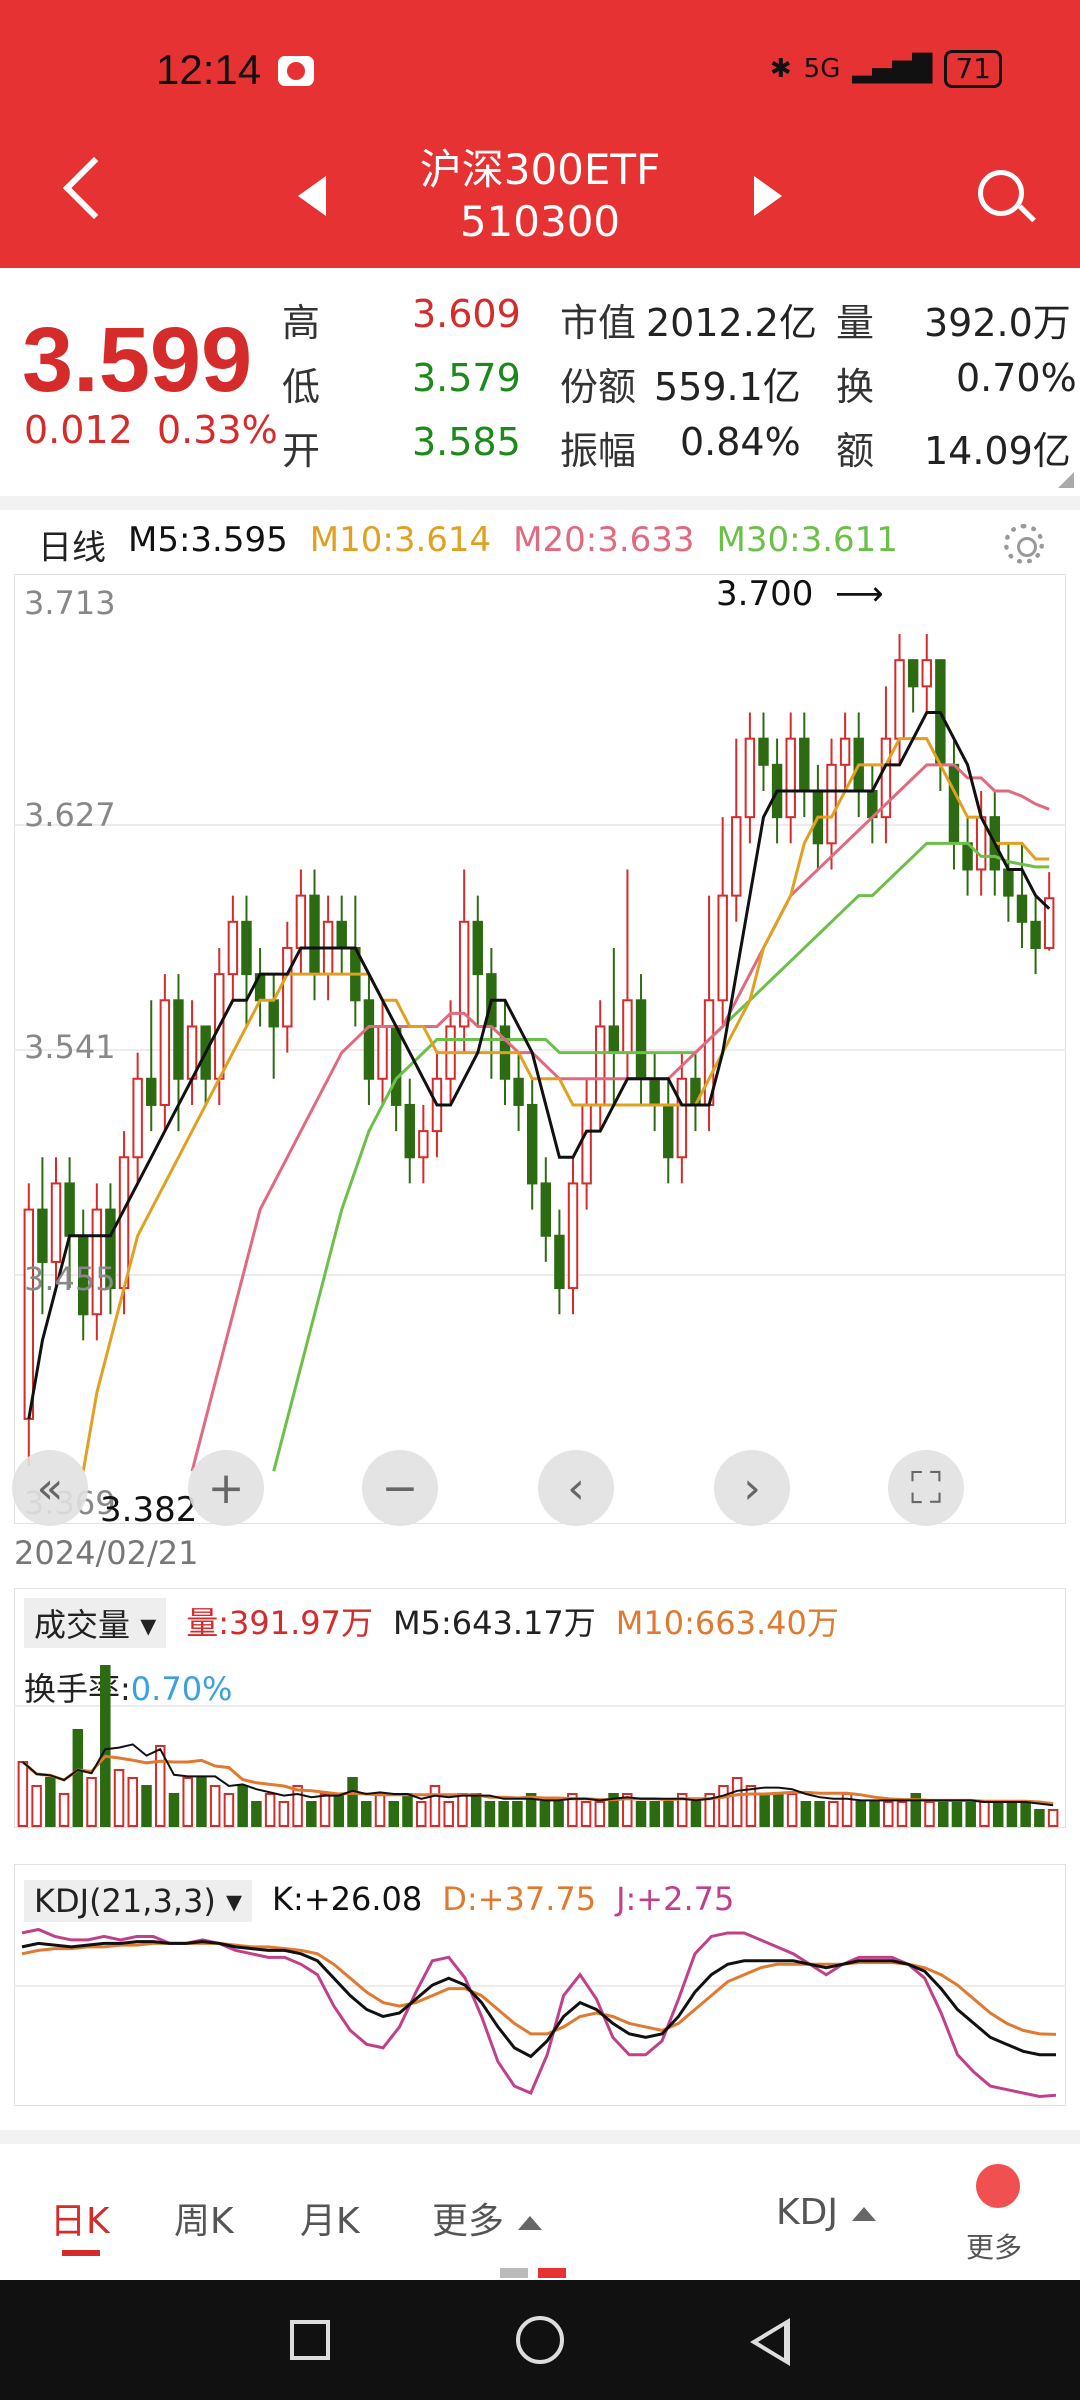  What do you see at coordinates (181, 1689) in the screenshot?
I see `turnover-rate-value: 0.70%` at bounding box center [181, 1689].